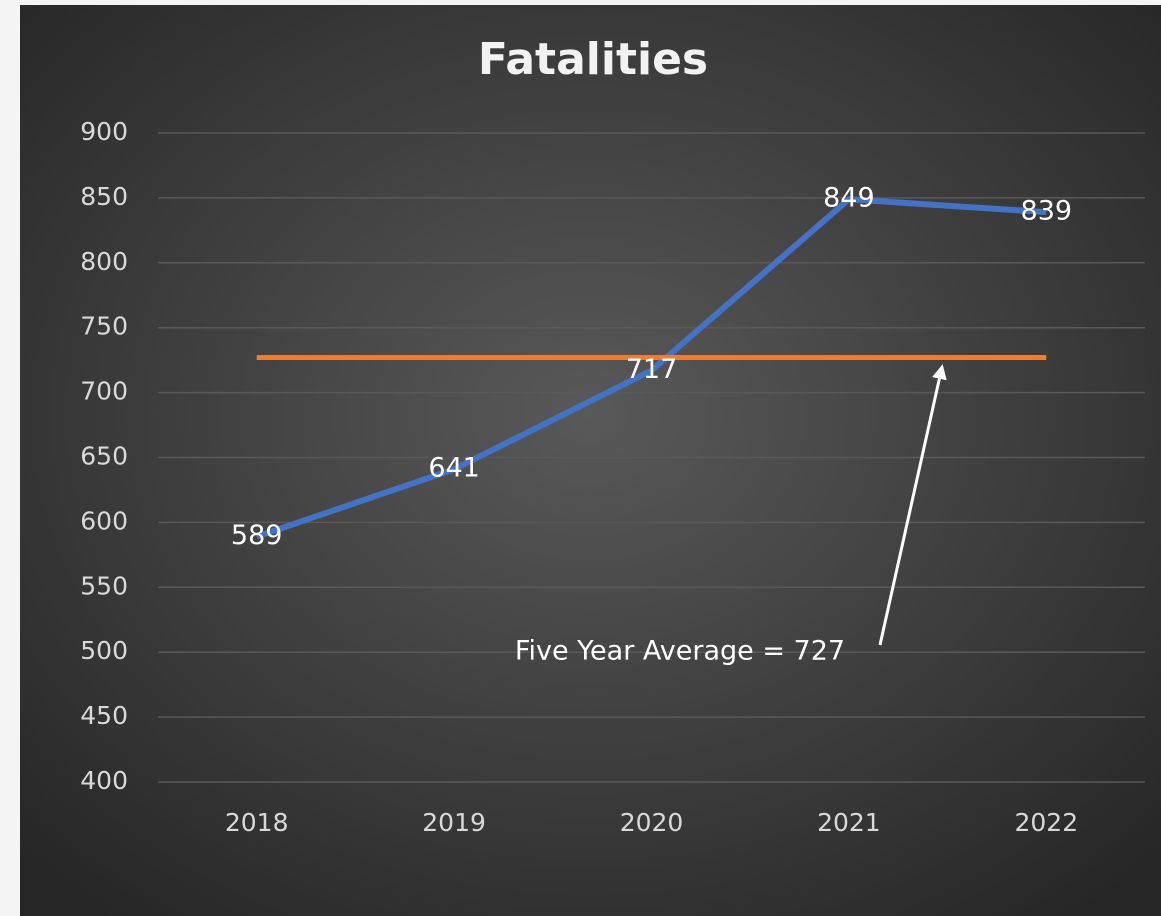  What do you see at coordinates (104, 391) in the screenshot?
I see `y-tick-label: 700` at bounding box center [104, 391].